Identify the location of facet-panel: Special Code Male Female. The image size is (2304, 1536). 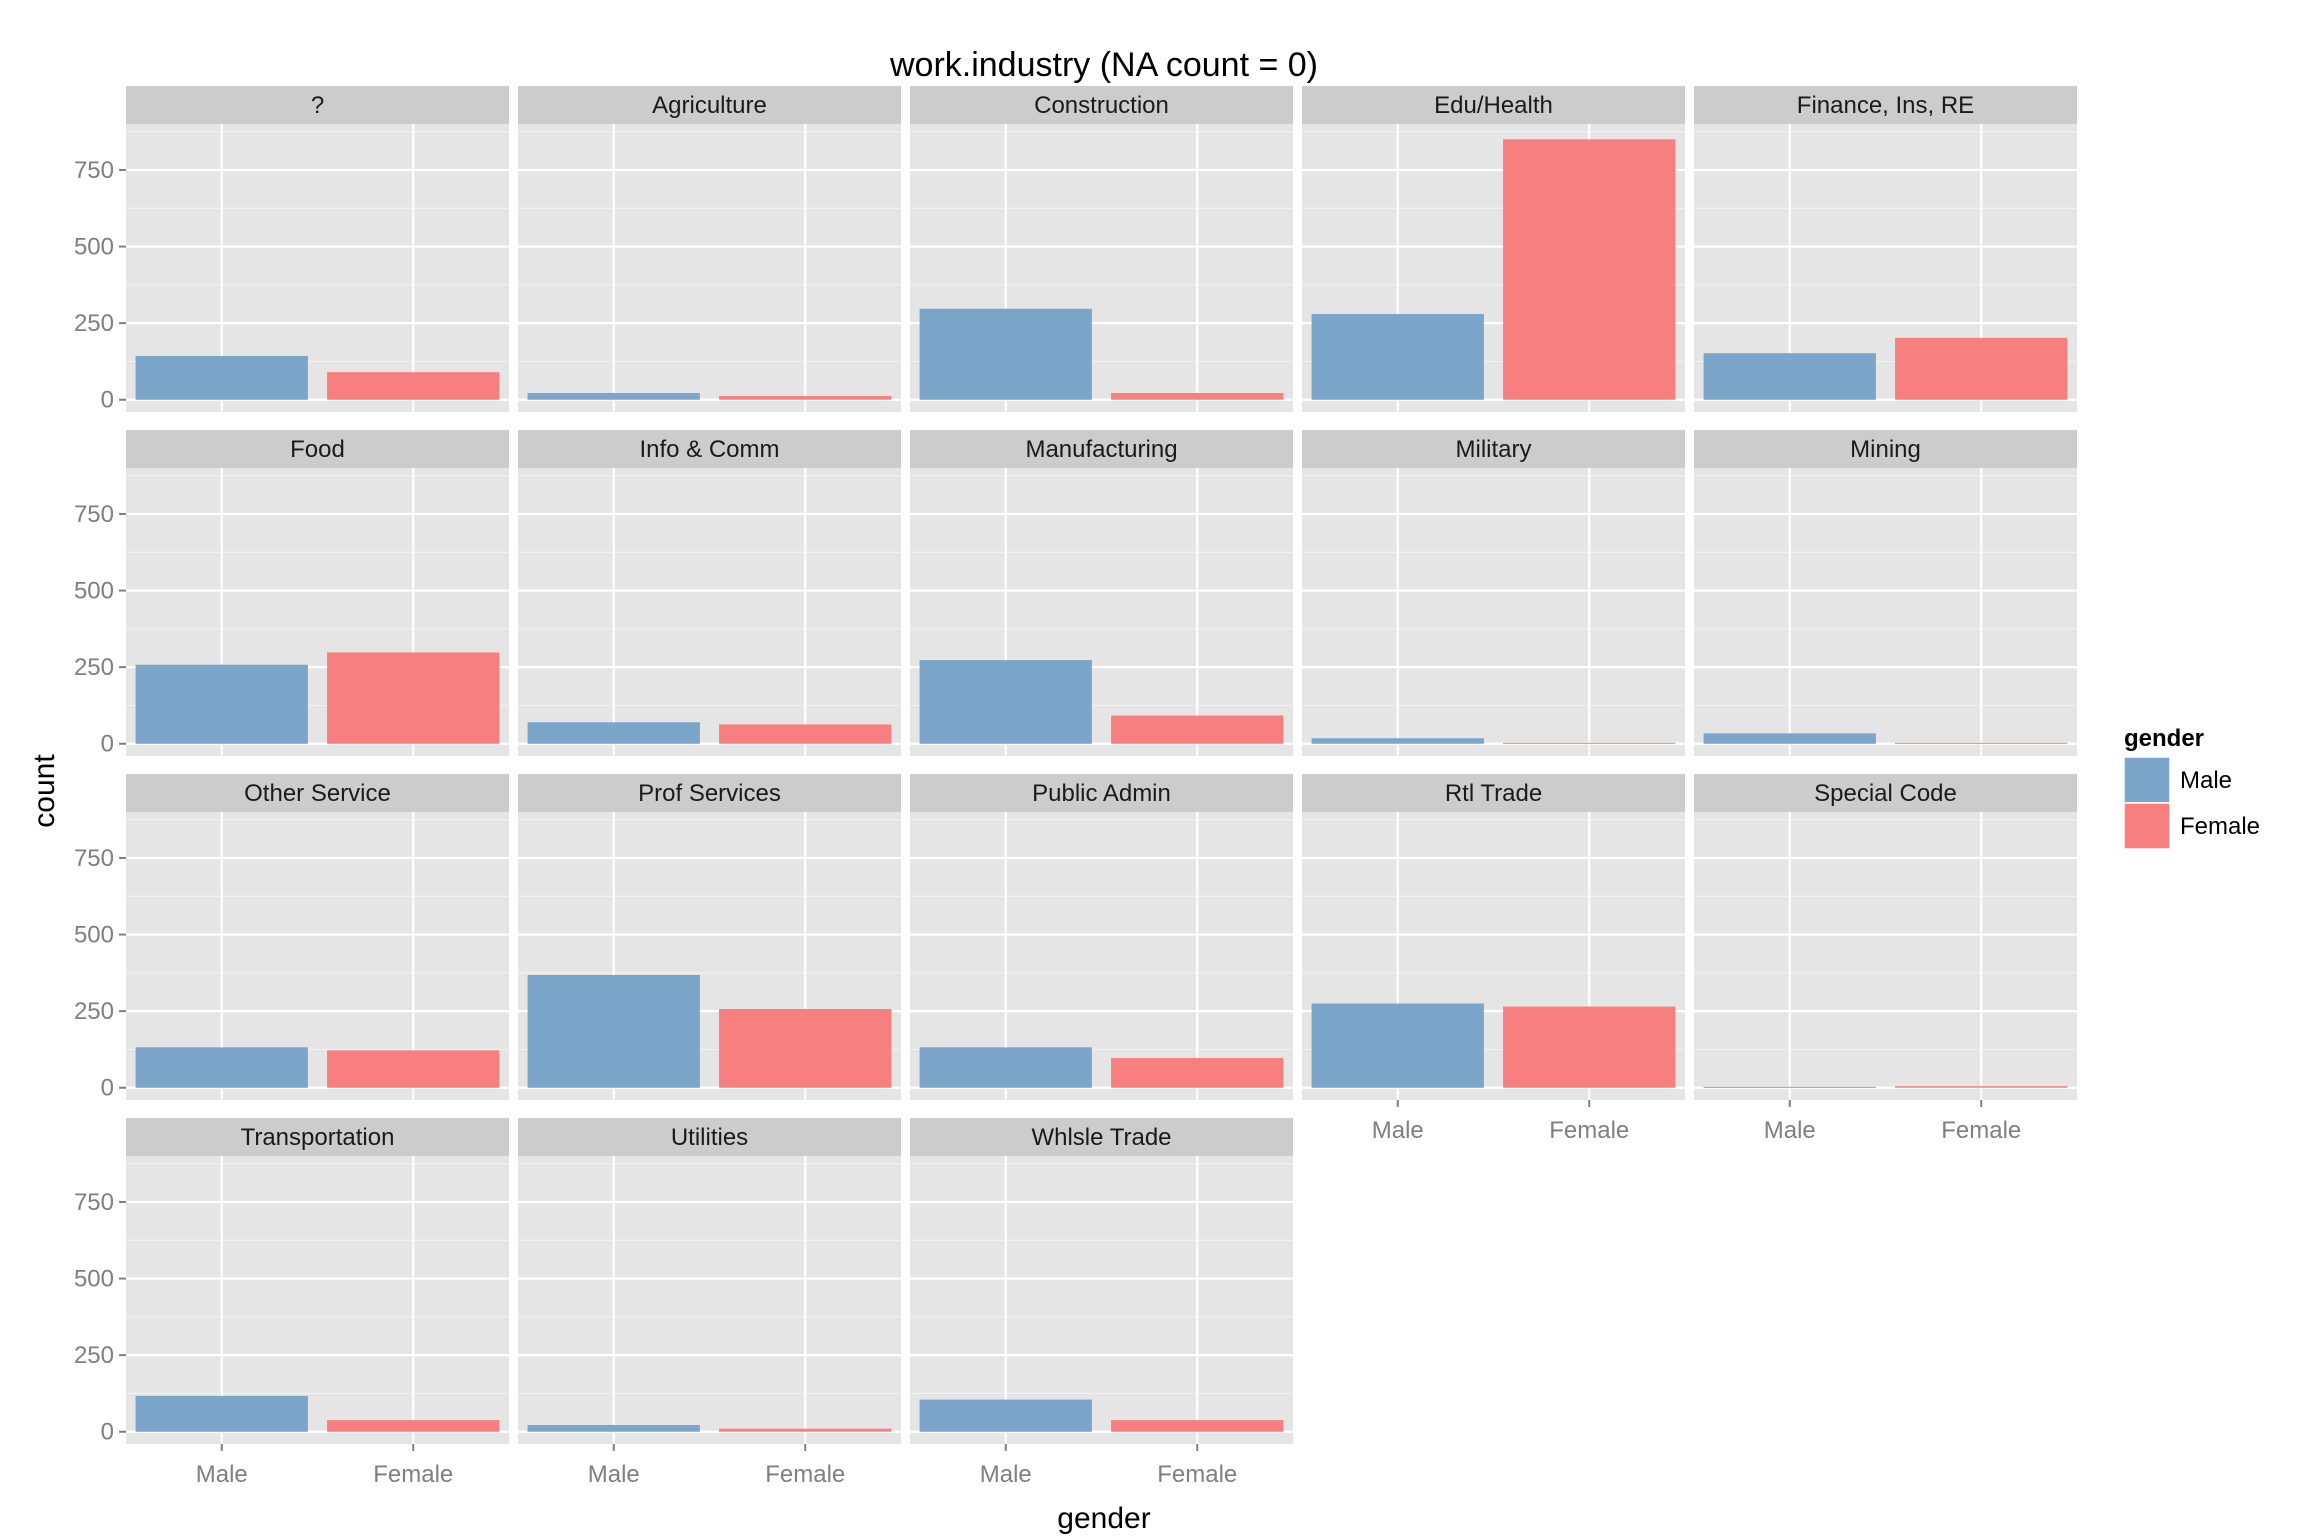
(1885, 959).